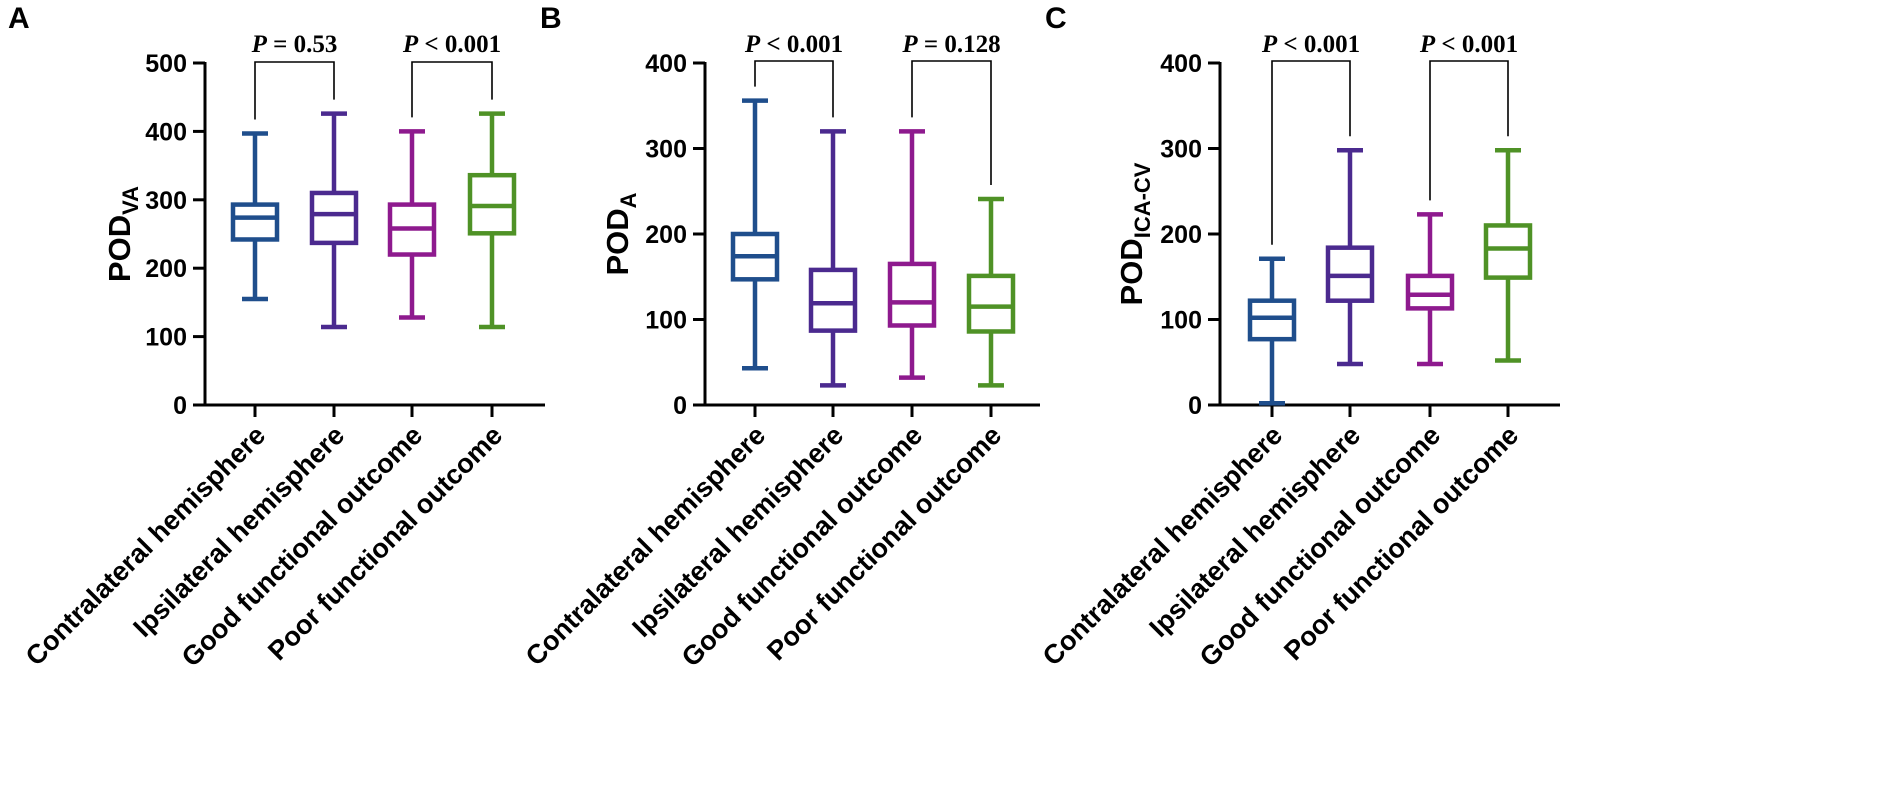 The height and width of the screenshot is (809, 1901). Describe the element at coordinates (1056, 18) in the screenshot. I see `panel-letter: C` at that location.